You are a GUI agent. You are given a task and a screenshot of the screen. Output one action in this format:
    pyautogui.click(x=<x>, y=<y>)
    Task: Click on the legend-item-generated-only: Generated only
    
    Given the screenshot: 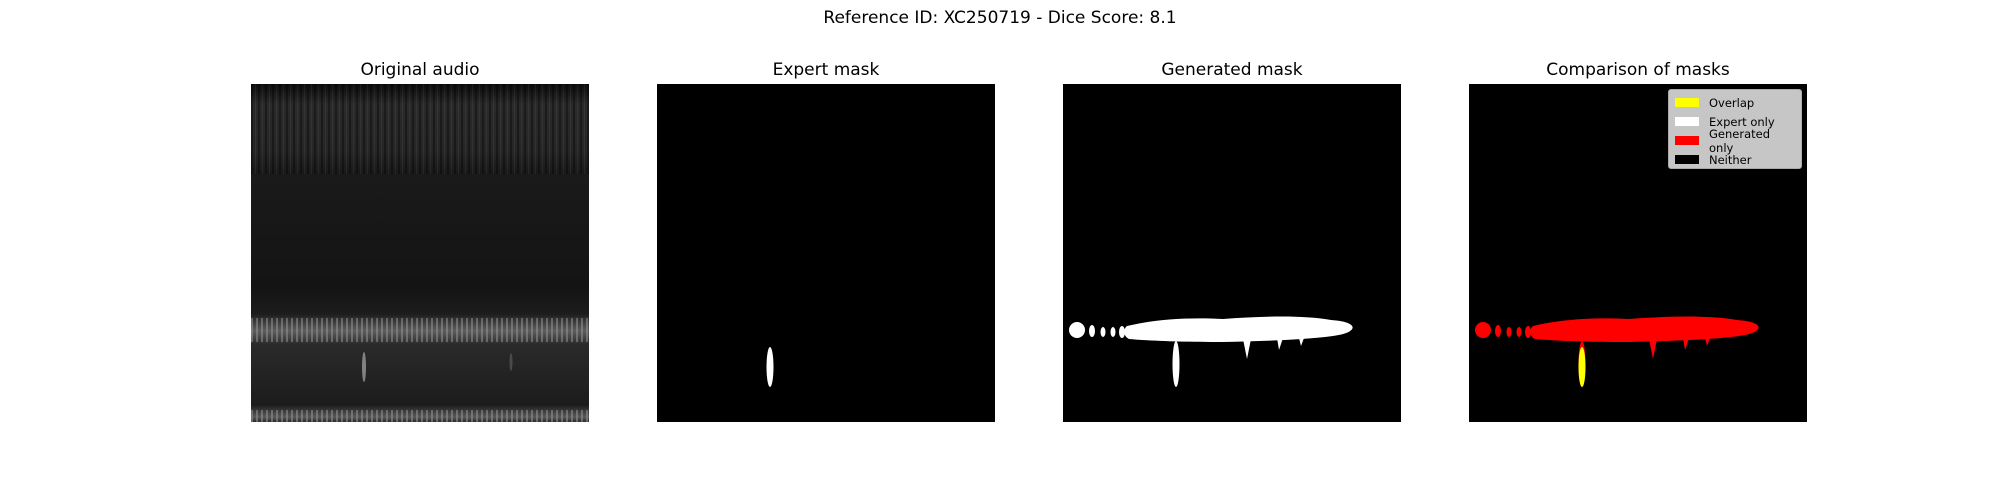 What is the action you would take?
    pyautogui.click(x=1735, y=140)
    